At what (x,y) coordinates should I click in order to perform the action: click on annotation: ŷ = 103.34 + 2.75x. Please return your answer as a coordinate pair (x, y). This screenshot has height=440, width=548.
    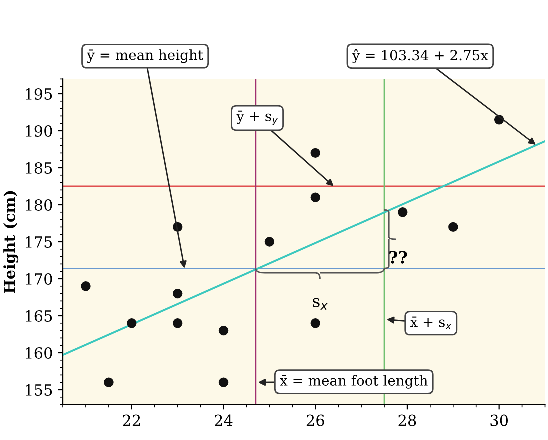
    Looking at the image, I should click on (420, 56).